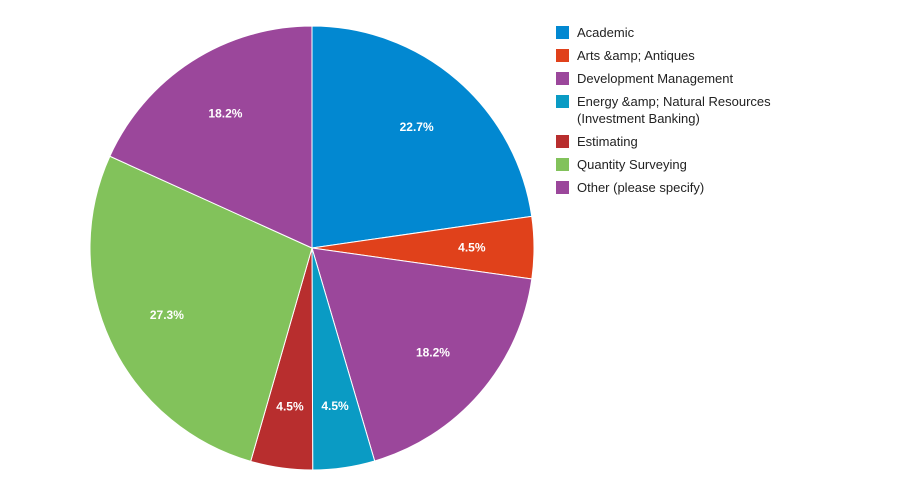 The height and width of the screenshot is (500, 899). What do you see at coordinates (636, 55) in the screenshot?
I see `legend-label: Arts &amp; Antiques` at bounding box center [636, 55].